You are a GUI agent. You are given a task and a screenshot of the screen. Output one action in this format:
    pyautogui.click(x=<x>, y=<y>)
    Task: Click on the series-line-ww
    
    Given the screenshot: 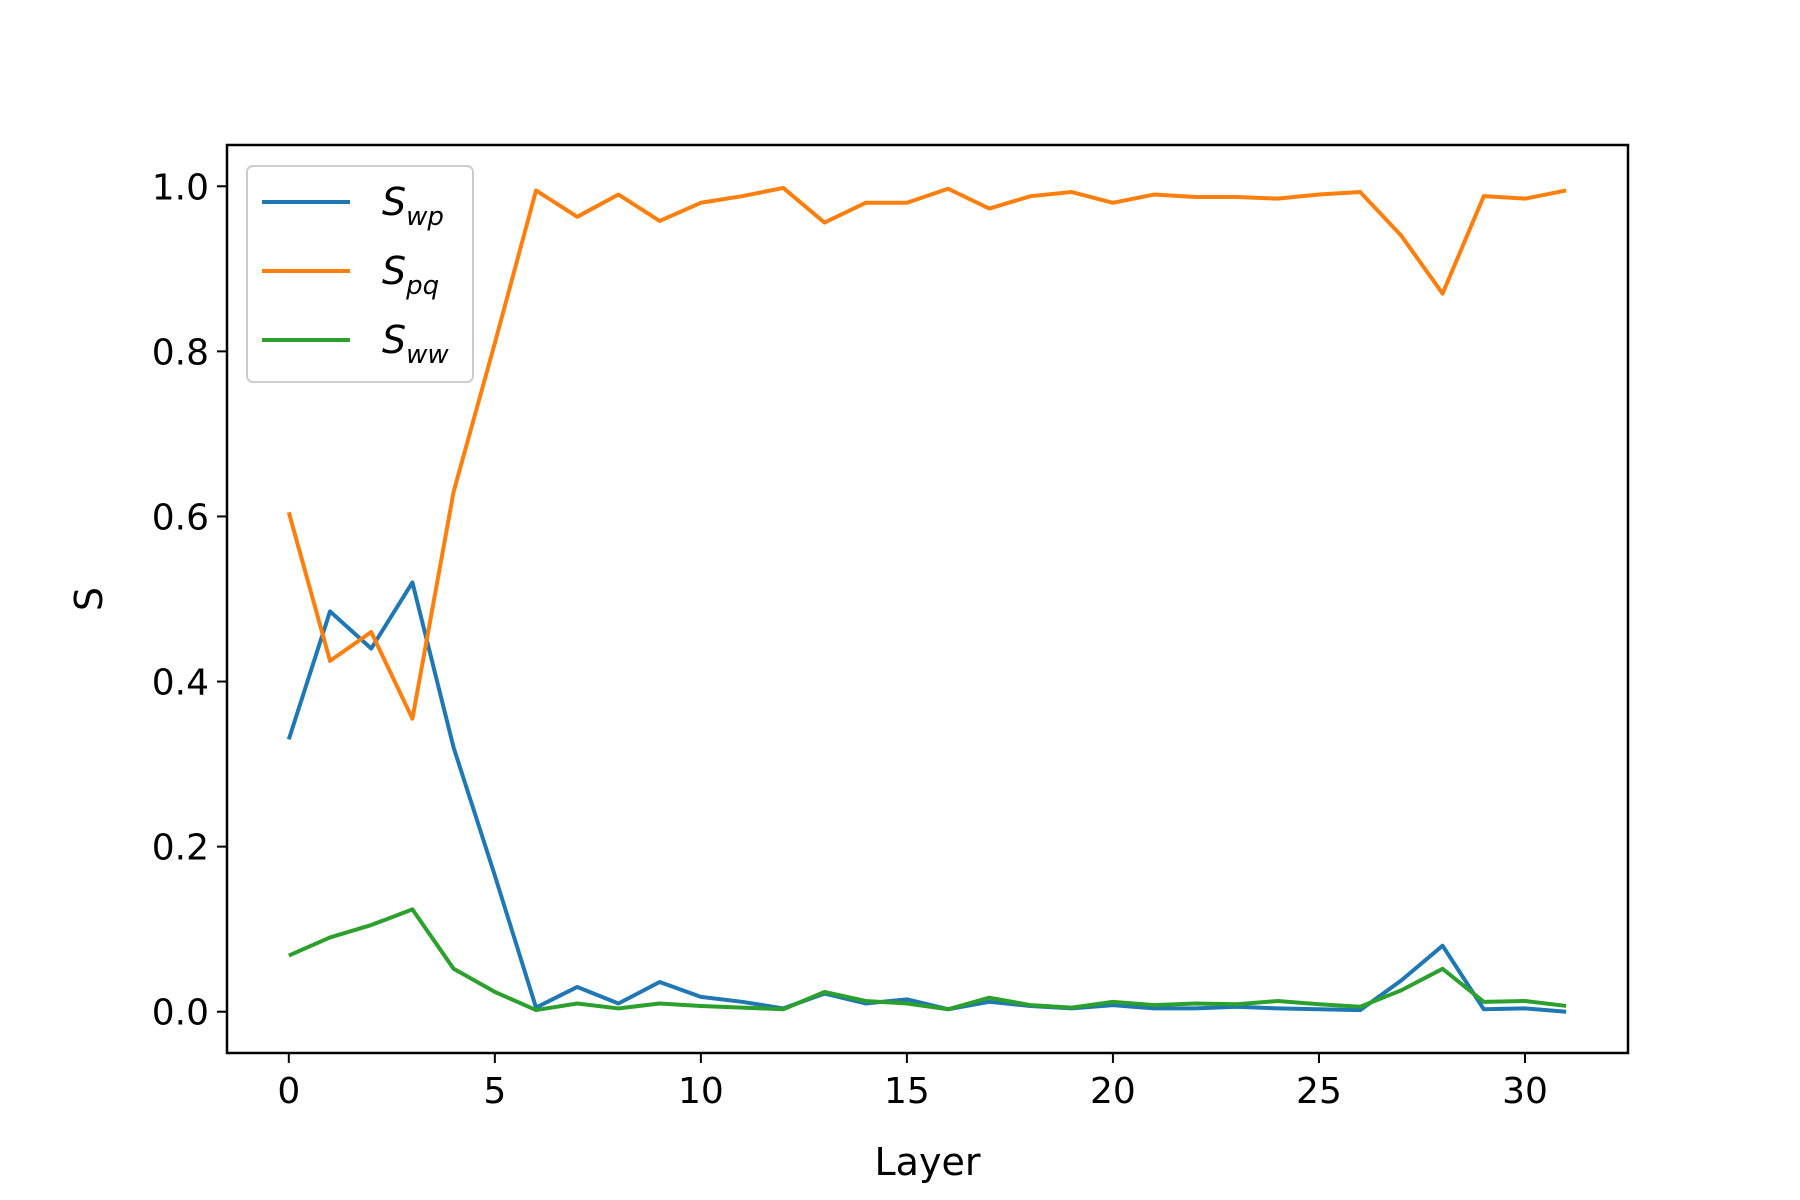 What is the action you would take?
    pyautogui.click(x=927, y=960)
    